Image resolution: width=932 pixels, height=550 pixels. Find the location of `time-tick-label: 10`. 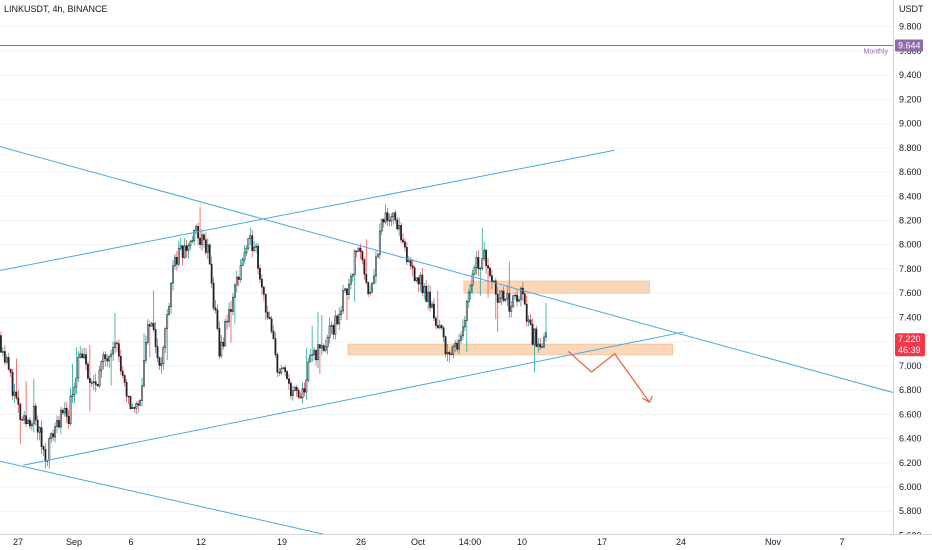

time-tick-label: 10 is located at coordinates (522, 542).